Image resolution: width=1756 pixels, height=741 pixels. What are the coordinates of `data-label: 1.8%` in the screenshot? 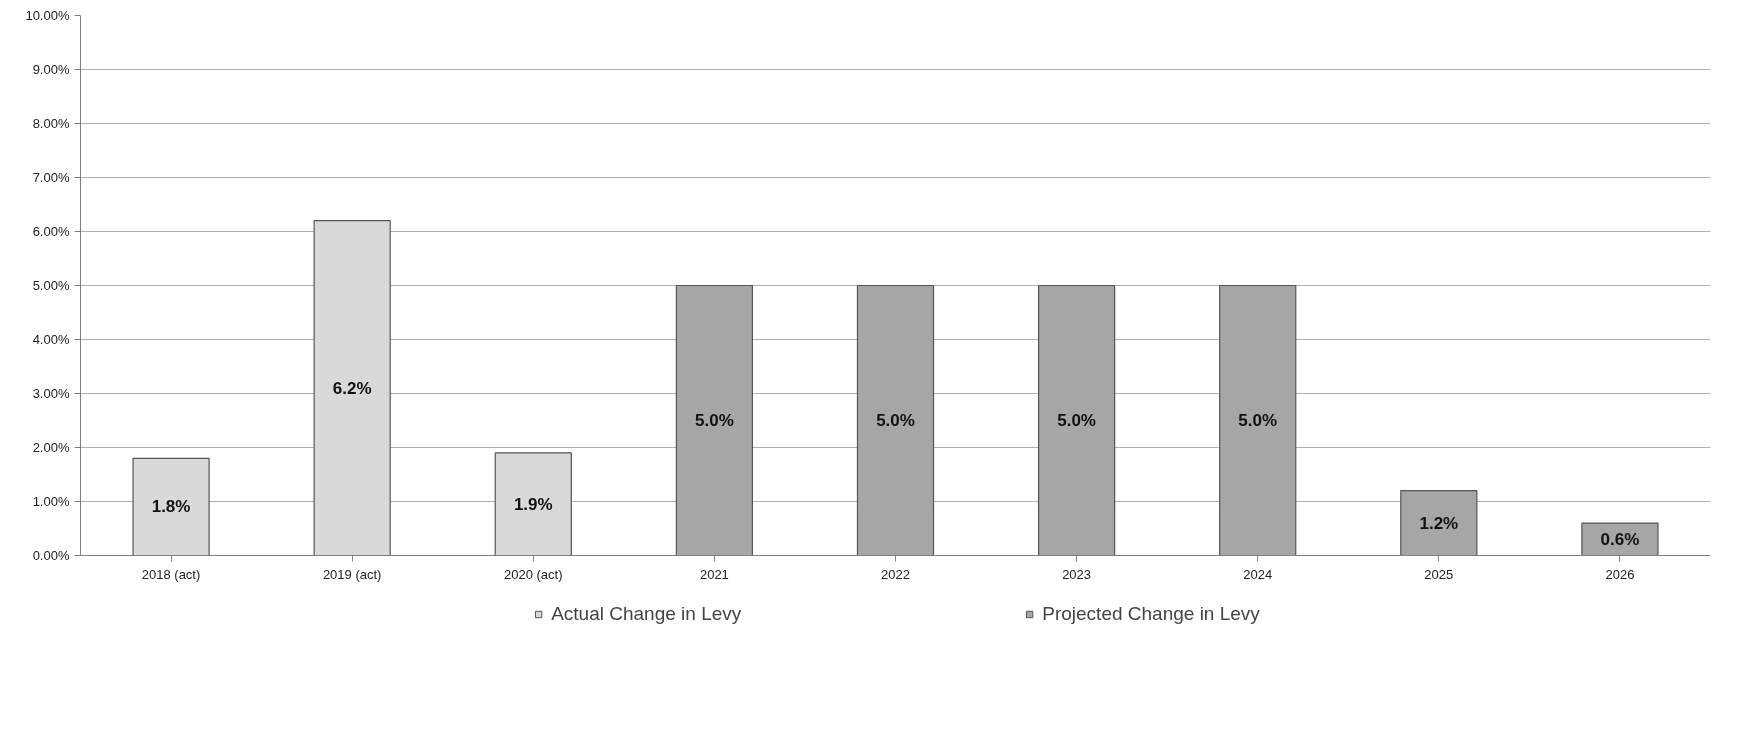 It's located at (171, 507).